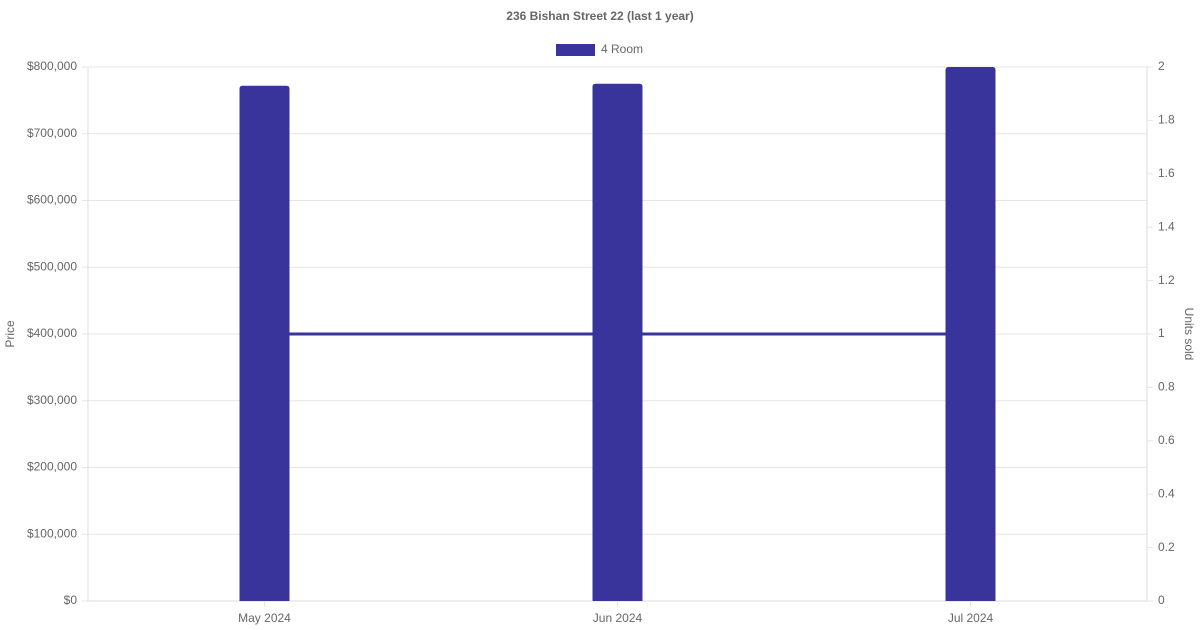  I want to click on y2-tick-label: 1.8, so click(1166, 120).